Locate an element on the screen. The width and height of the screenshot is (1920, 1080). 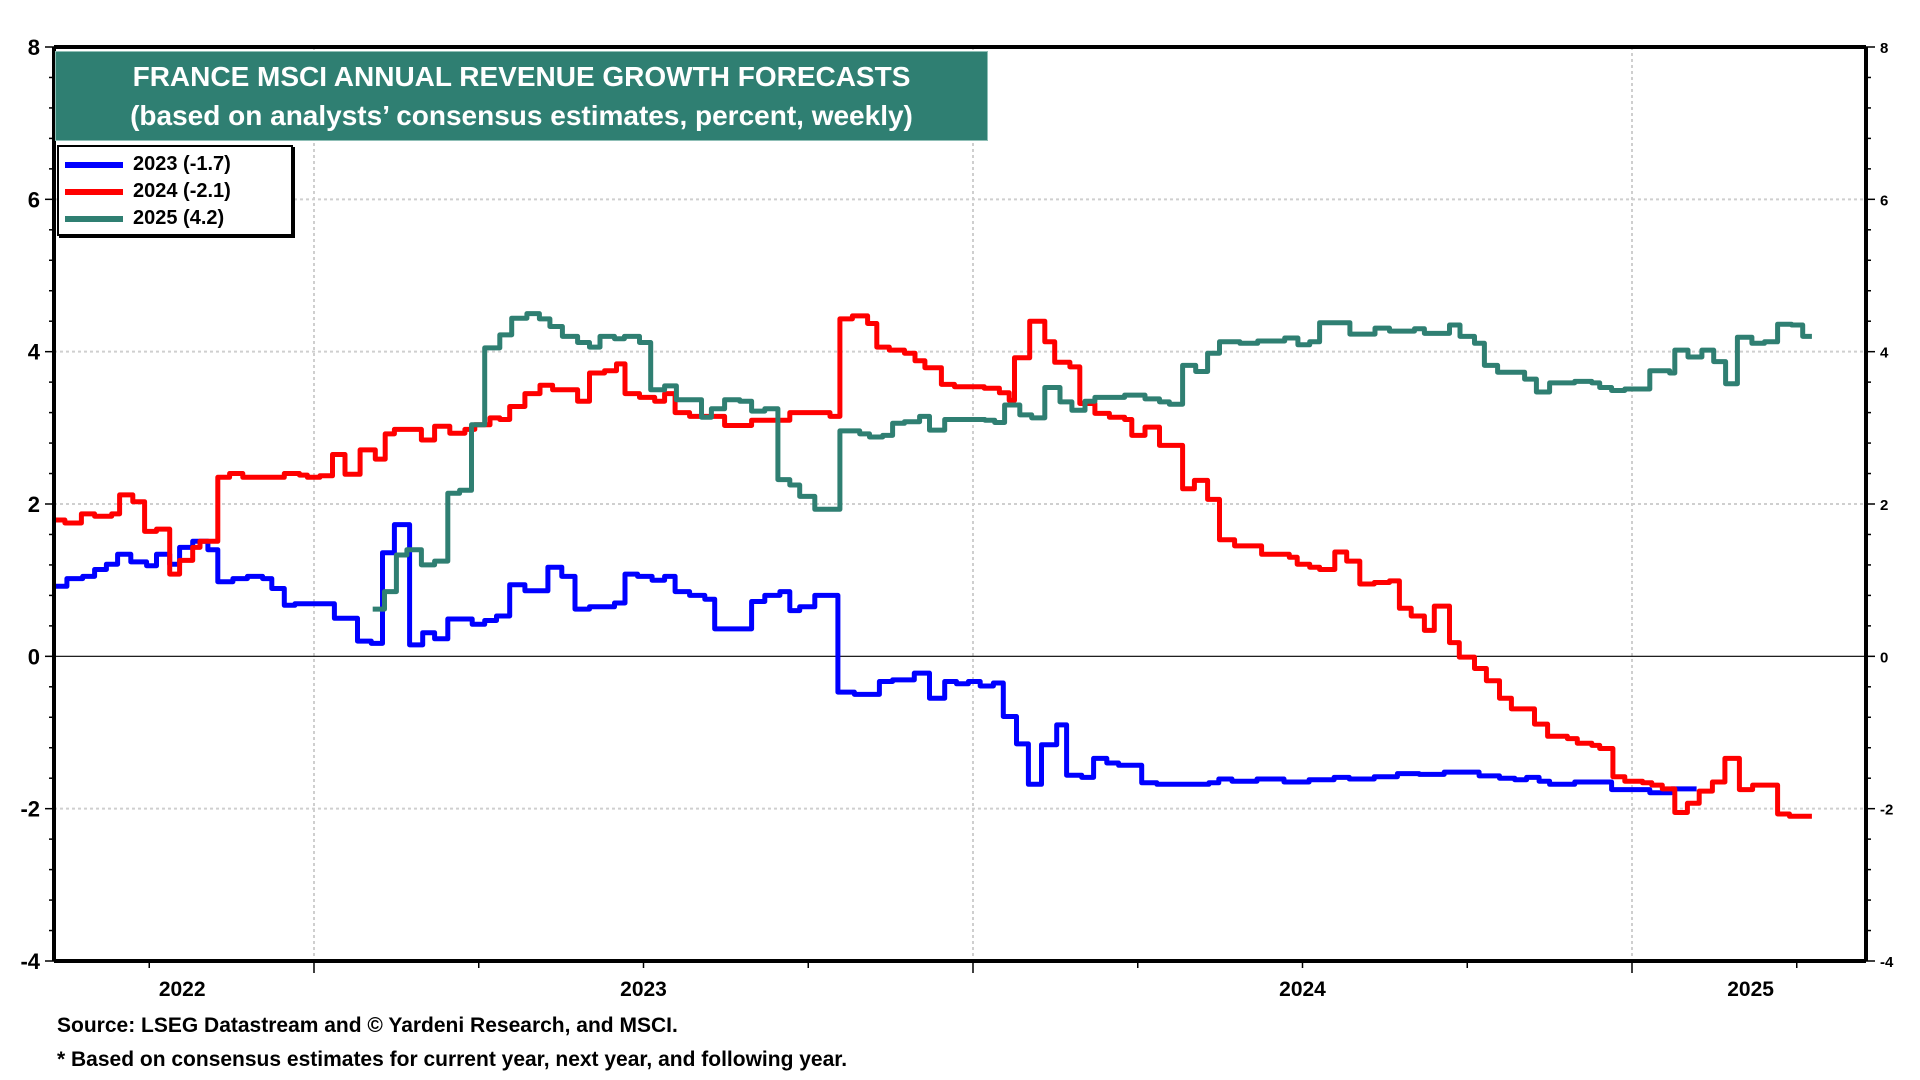
y-tick-label-right: 8 is located at coordinates (1884, 48).